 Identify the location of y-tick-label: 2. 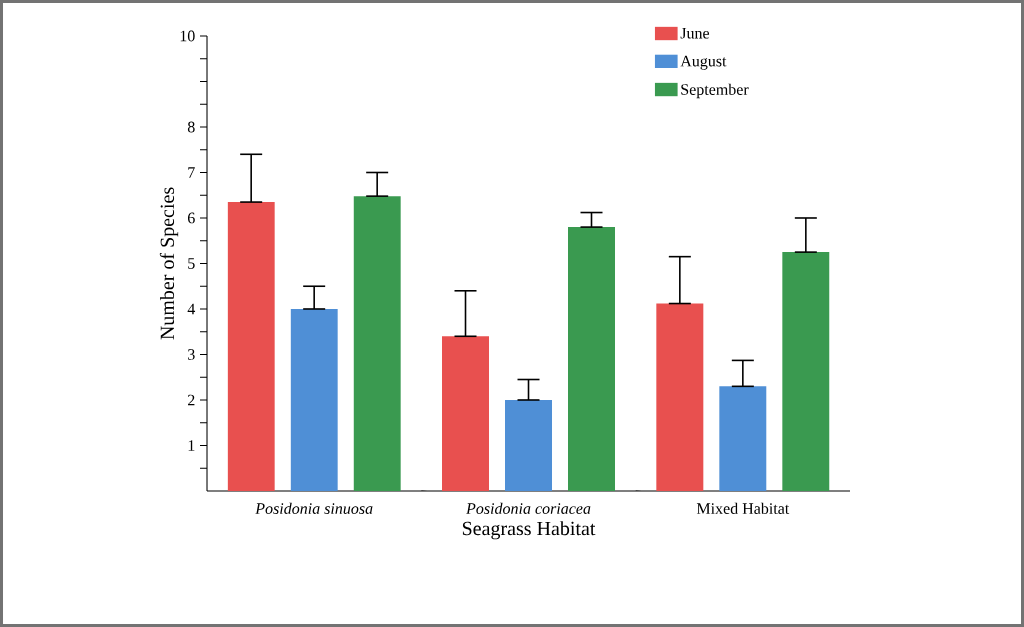
(191, 400).